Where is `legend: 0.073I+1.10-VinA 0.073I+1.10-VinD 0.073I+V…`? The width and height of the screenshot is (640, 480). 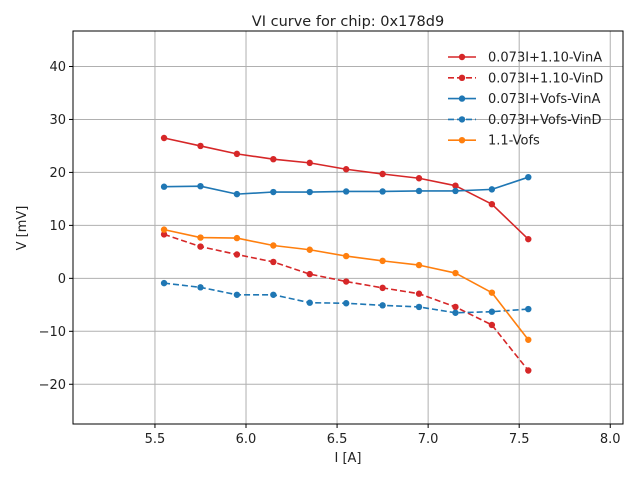
legend: 0.073I+1.10-VinA 0.073I+1.10-VinD 0.073I+V… is located at coordinates (525, 100).